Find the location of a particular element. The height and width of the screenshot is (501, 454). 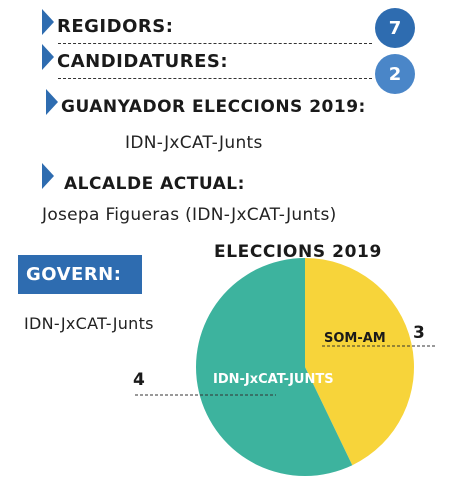

chart-title: ELECCIONS 2019 is located at coordinates (298, 252).